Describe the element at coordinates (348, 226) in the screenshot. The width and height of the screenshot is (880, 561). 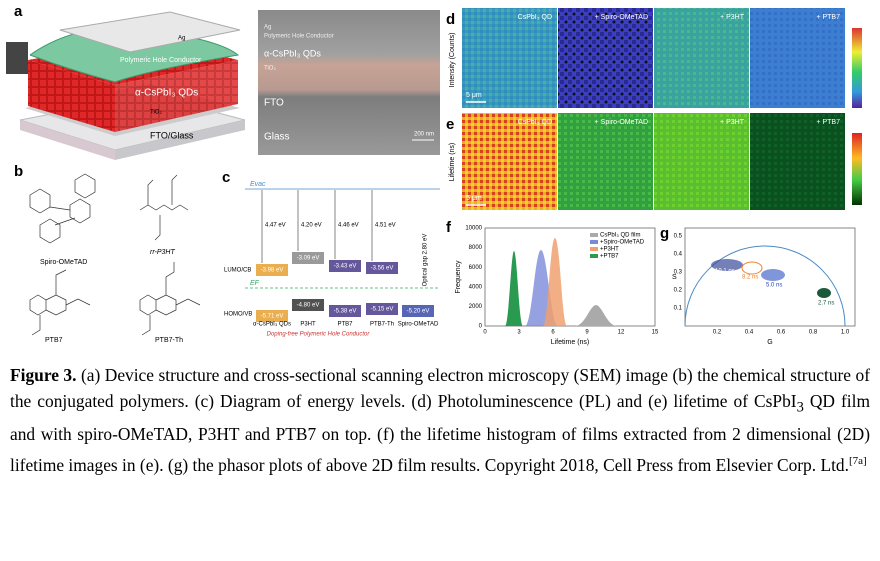
I see `gap-value: 4.46 eV` at that location.